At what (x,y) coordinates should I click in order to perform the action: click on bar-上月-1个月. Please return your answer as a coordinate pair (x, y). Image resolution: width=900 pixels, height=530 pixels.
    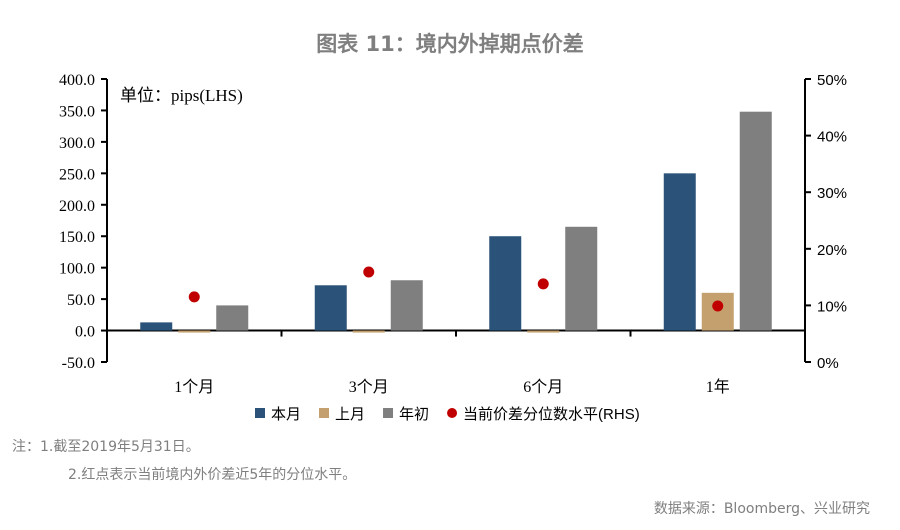
    Looking at the image, I should click on (194, 331).